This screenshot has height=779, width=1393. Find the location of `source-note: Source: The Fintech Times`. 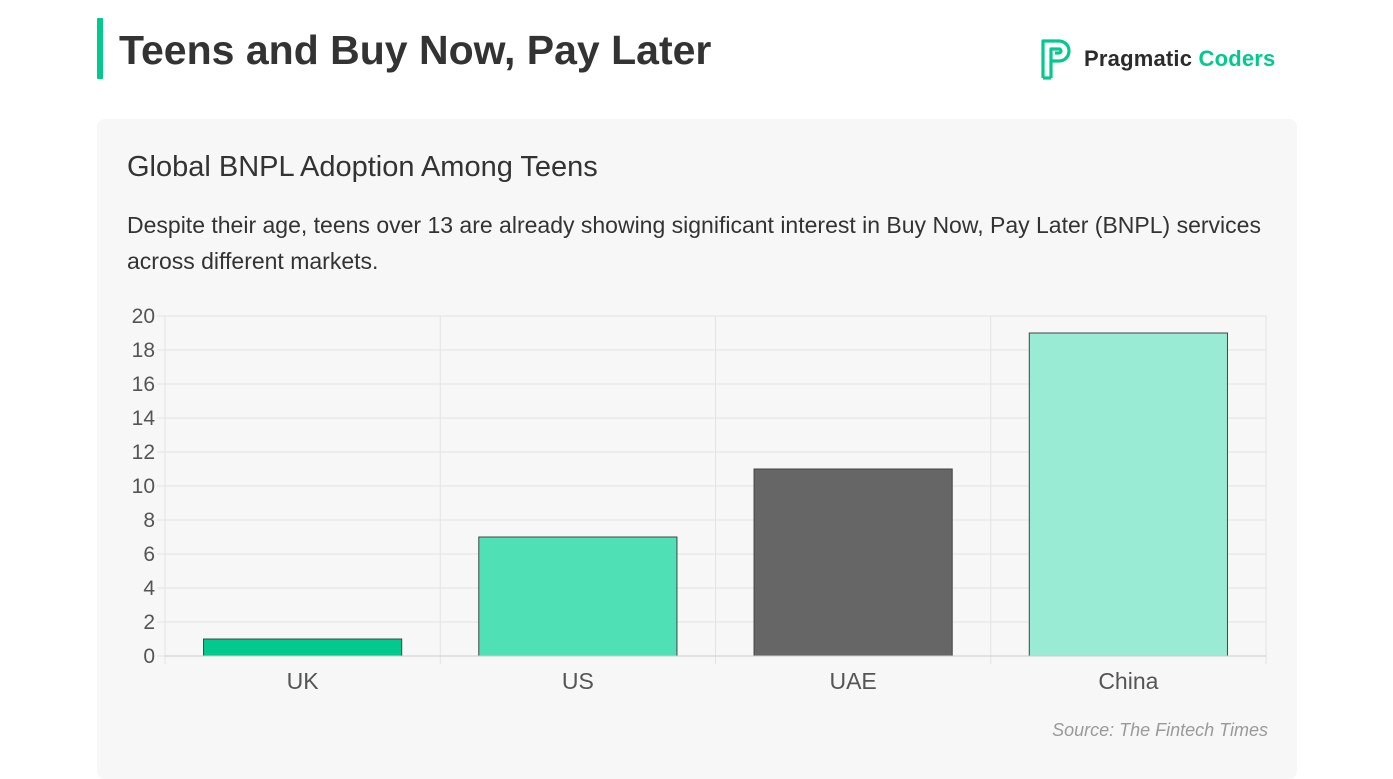

source-note: Source: The Fintech Times is located at coordinates (1160, 730).